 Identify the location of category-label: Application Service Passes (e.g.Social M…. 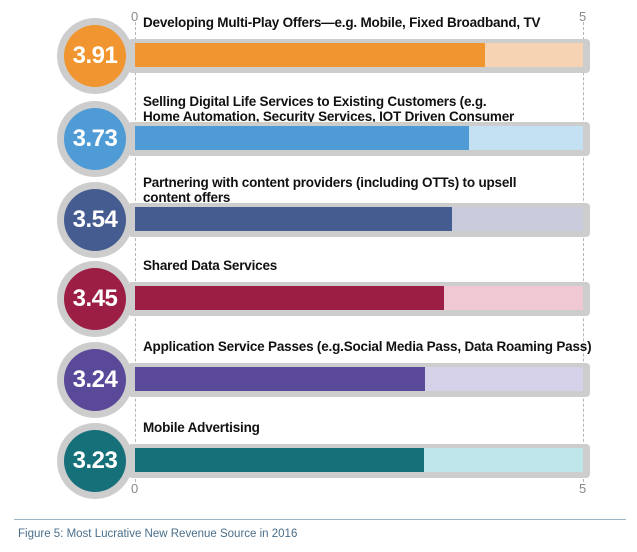
(367, 346).